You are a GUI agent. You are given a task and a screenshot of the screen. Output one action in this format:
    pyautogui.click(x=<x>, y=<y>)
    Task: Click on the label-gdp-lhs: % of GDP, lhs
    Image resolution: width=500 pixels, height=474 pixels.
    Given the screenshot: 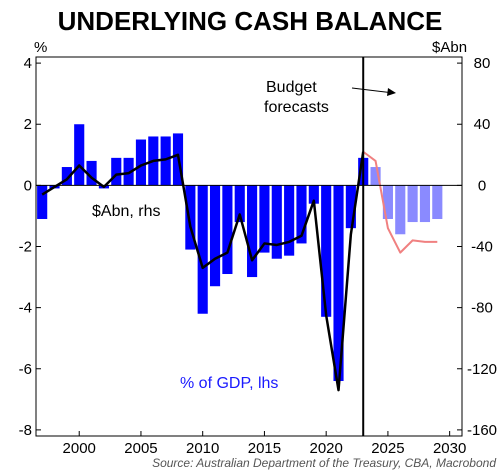 What is the action you would take?
    pyautogui.click(x=229, y=383)
    